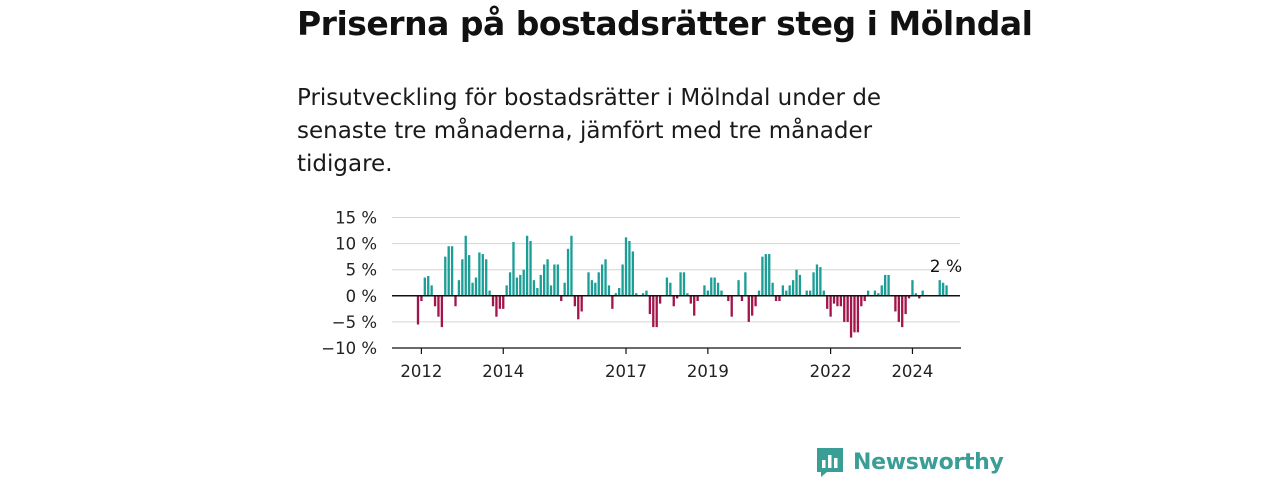 This screenshot has width=1280, height=480. I want to click on last-value-annotation: 2 %, so click(946, 267).